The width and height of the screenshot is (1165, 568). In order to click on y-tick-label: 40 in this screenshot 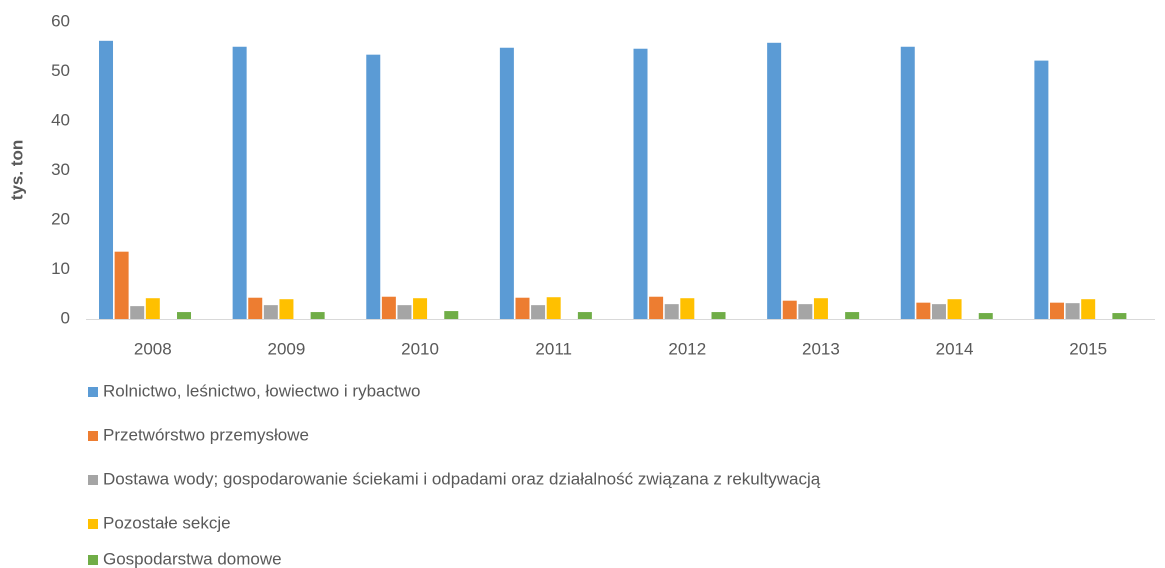, I will do `click(60, 119)`.